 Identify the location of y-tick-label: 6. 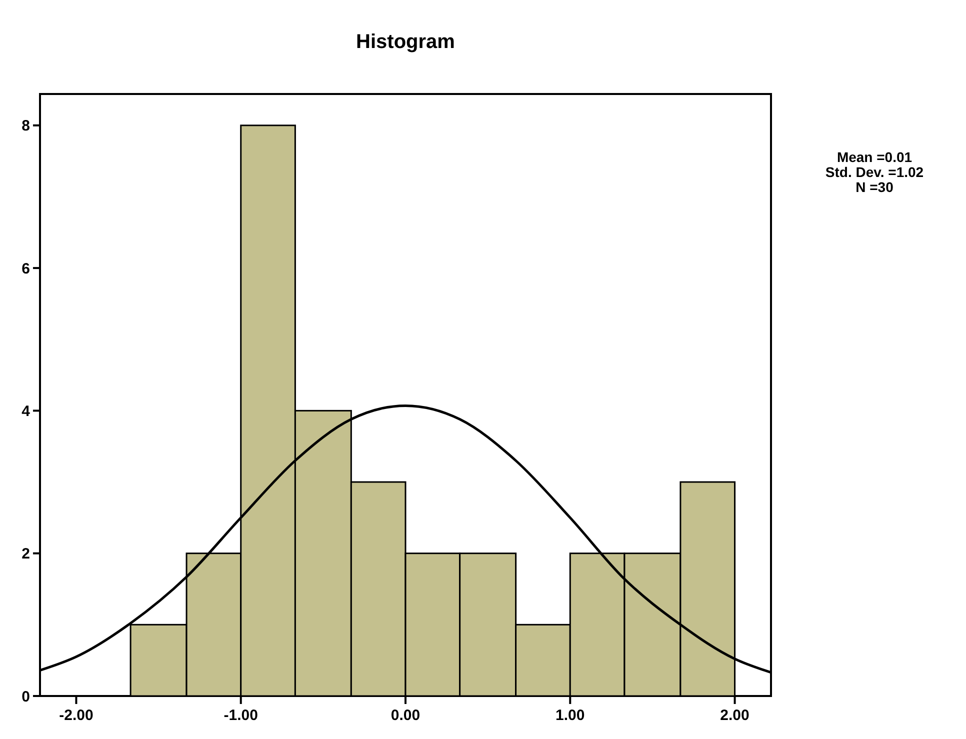
(26, 269).